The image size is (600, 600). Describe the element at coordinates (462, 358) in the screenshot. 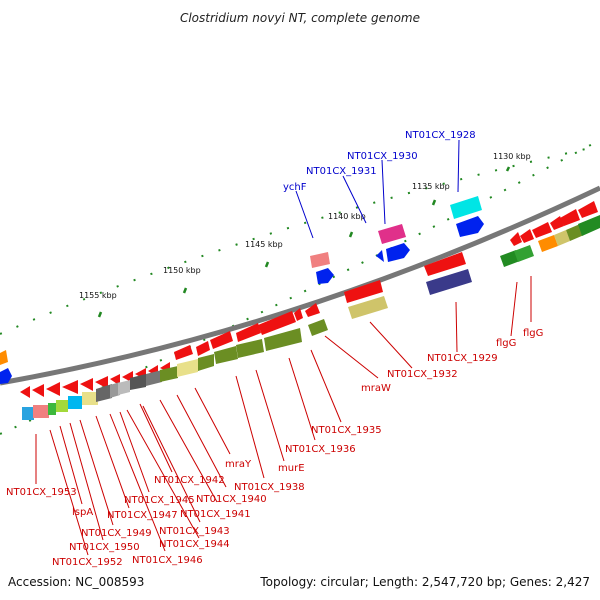

I see `label-NT01CX_1929: NT01CX_1929` at that location.